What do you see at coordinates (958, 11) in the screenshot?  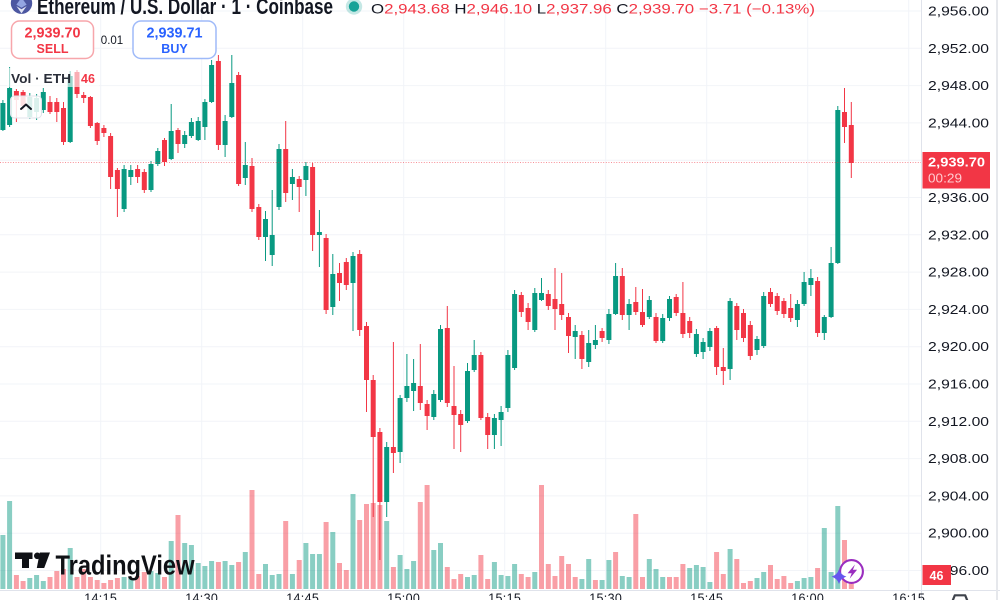 I see `svg-text: 2,956.00` at bounding box center [958, 11].